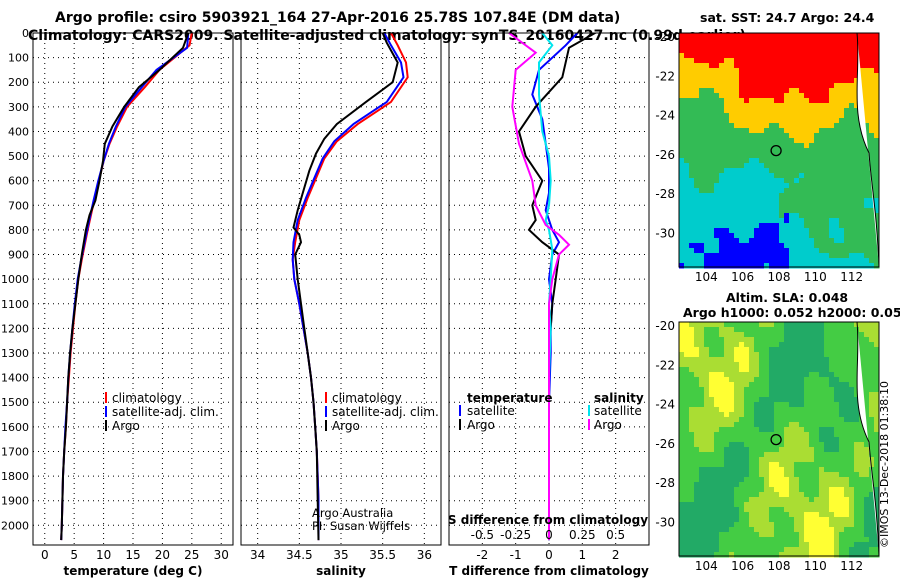 Image resolution: width=900 pixels, height=580 pixels. Describe the element at coordinates (18, 255) in the screenshot. I see `y-tick-label: 900` at that location.